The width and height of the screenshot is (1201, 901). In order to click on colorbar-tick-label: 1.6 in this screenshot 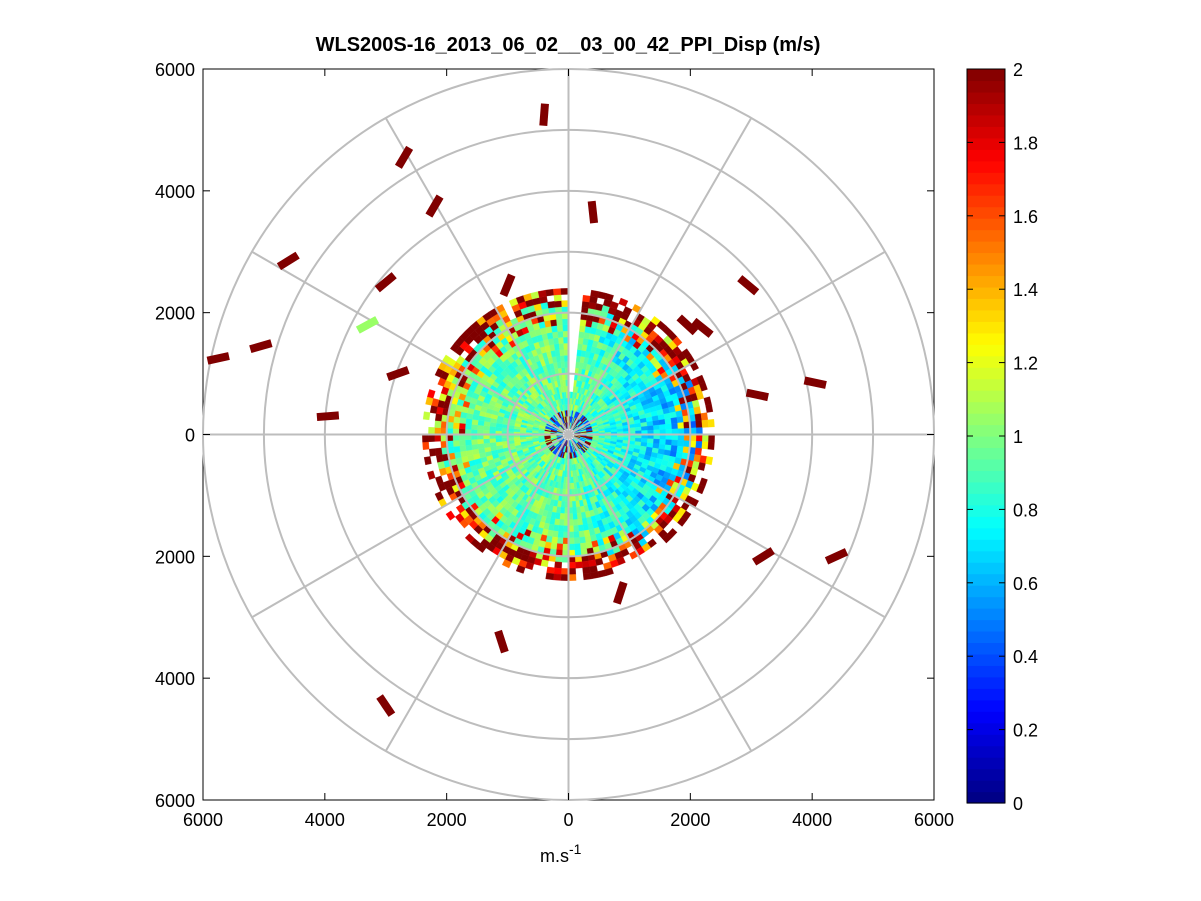, I will do `click(1025, 217)`.